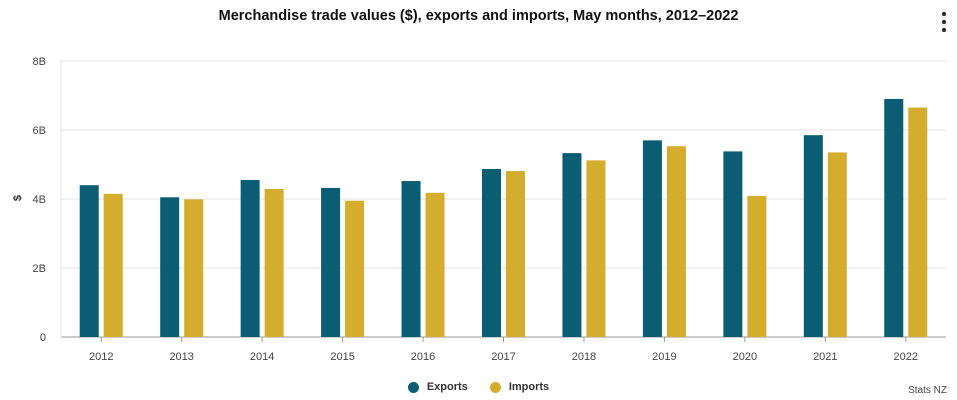  I want to click on bar-exports-2013, so click(170, 267).